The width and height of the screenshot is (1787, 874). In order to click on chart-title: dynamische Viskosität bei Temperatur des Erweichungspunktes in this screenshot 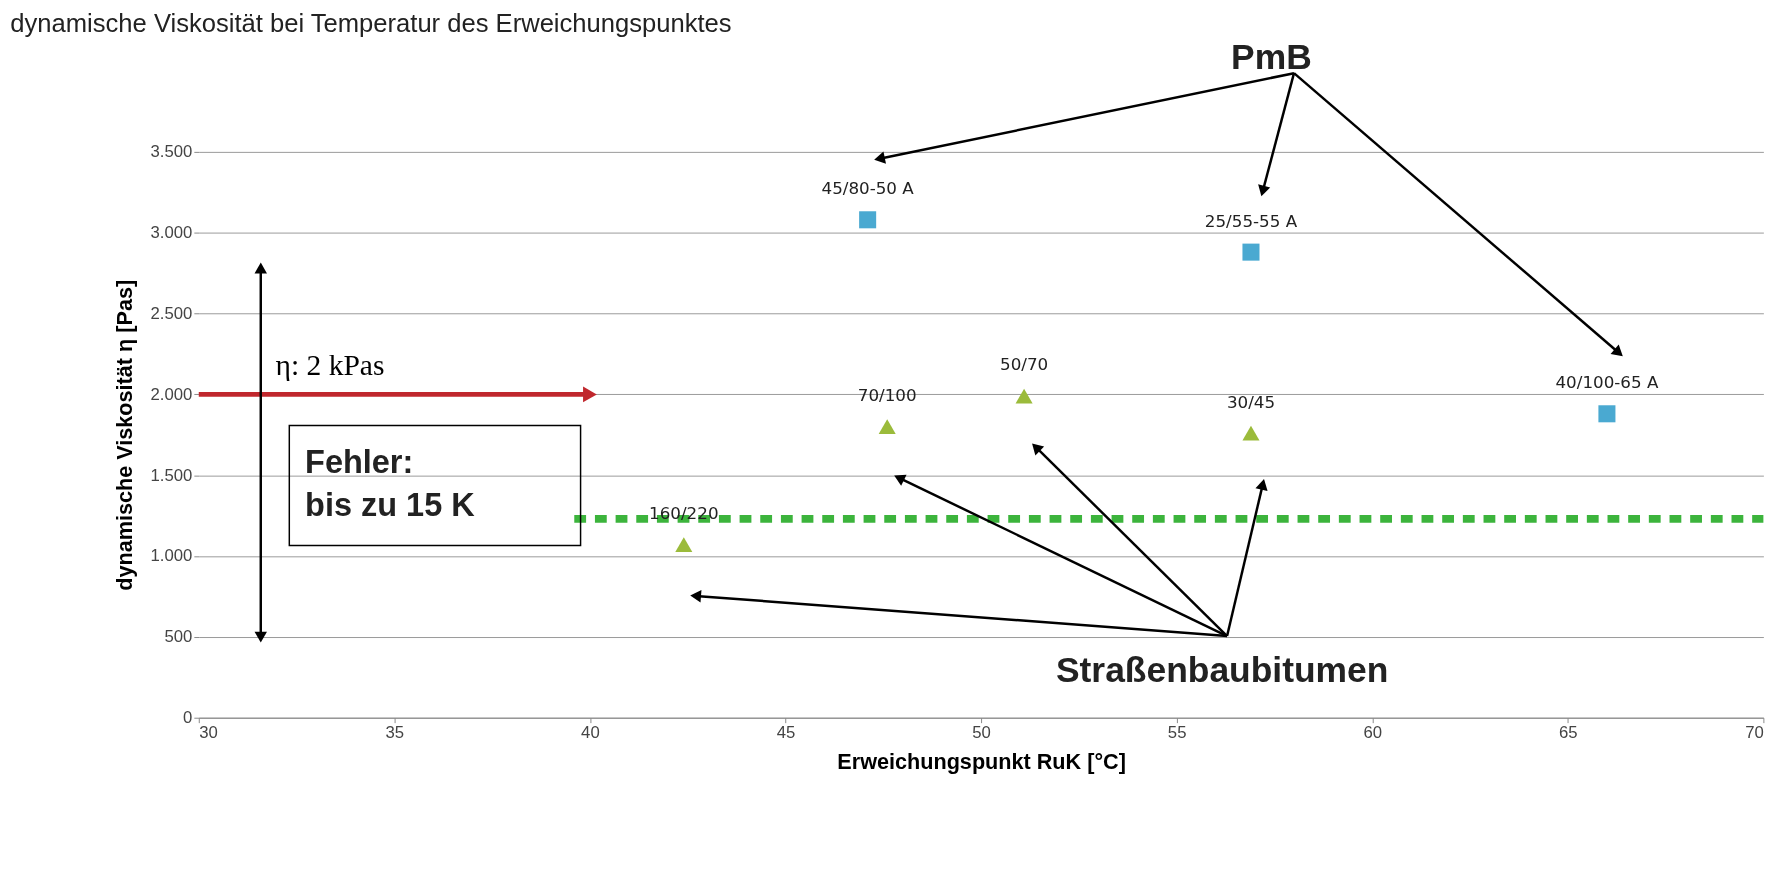, I will do `click(371, 22)`.